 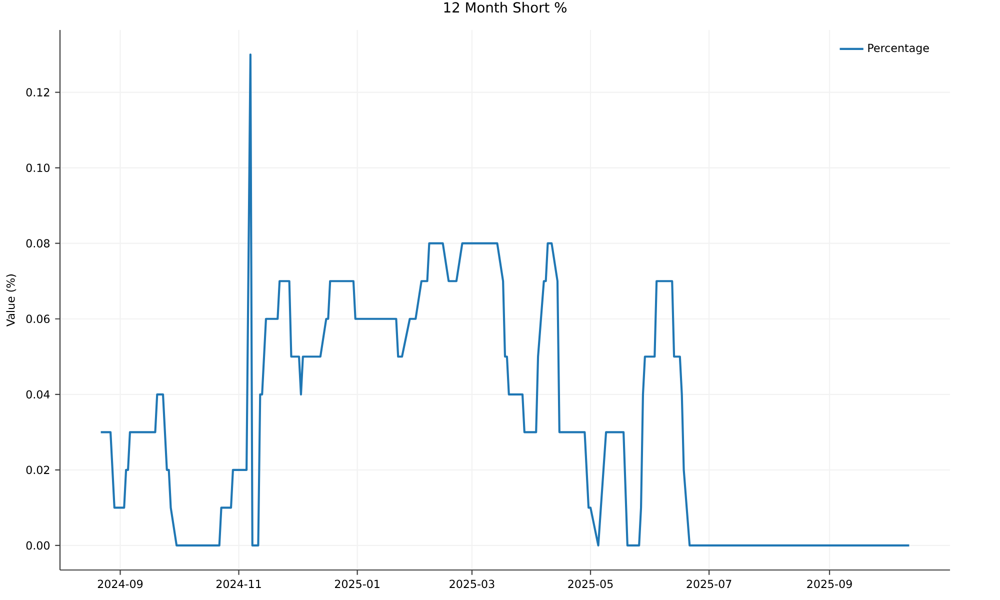 What do you see at coordinates (38, 92) in the screenshot?
I see `y-tick-label: 0.12` at bounding box center [38, 92].